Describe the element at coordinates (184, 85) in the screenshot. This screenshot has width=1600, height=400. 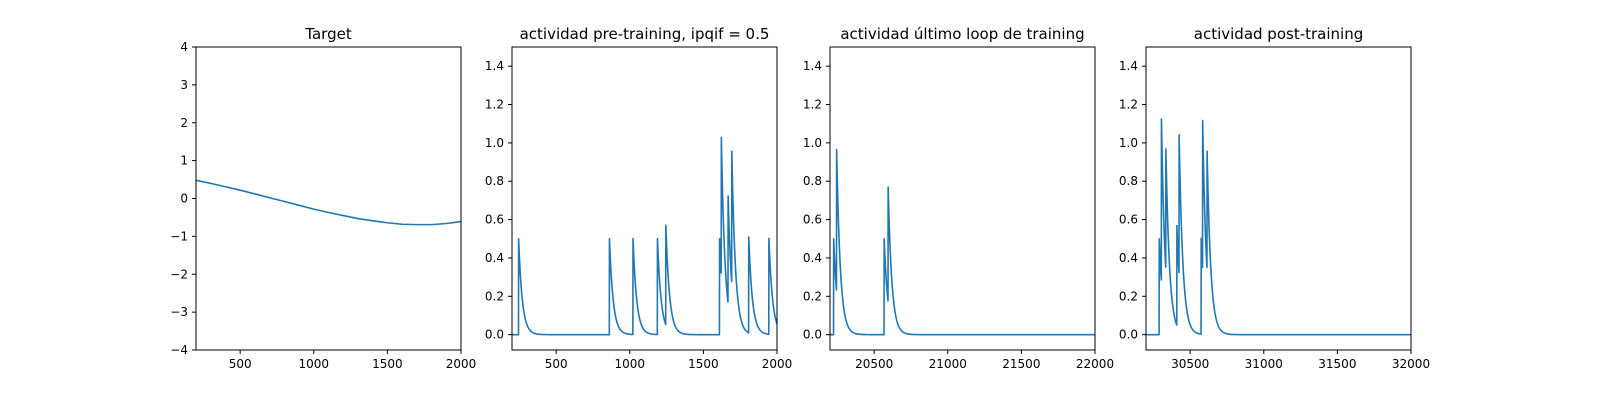
I see `y-tick-label: 3` at that location.